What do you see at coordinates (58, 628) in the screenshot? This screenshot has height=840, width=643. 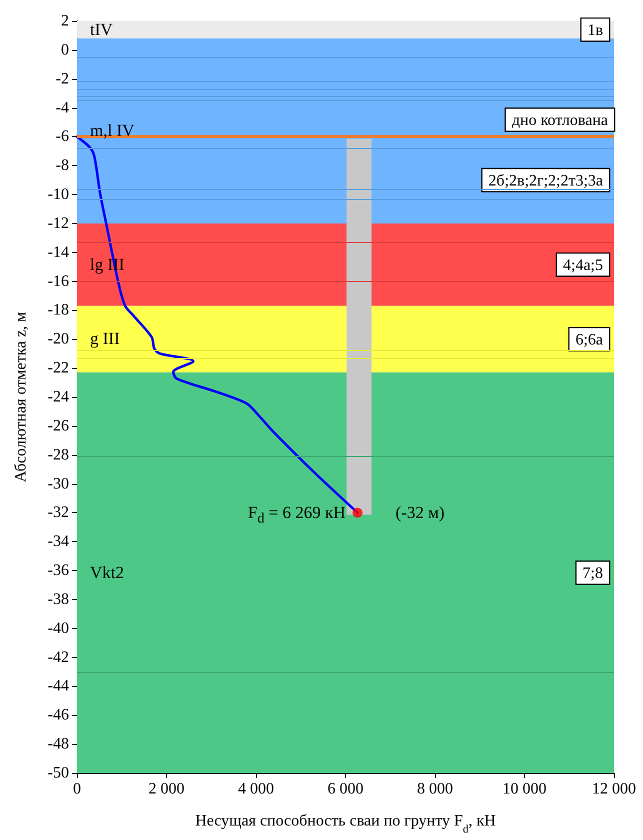 I see `y-tick-label: -40` at bounding box center [58, 628].